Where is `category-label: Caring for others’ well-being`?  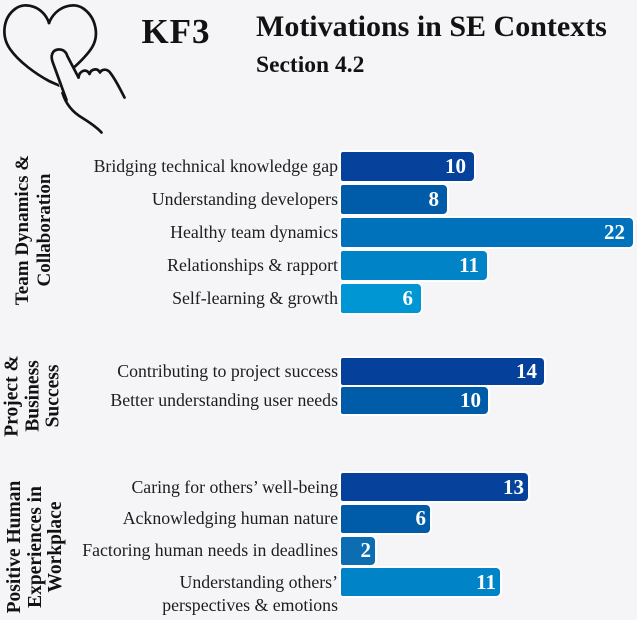
category-label: Caring for others’ well-being is located at coordinates (193, 487).